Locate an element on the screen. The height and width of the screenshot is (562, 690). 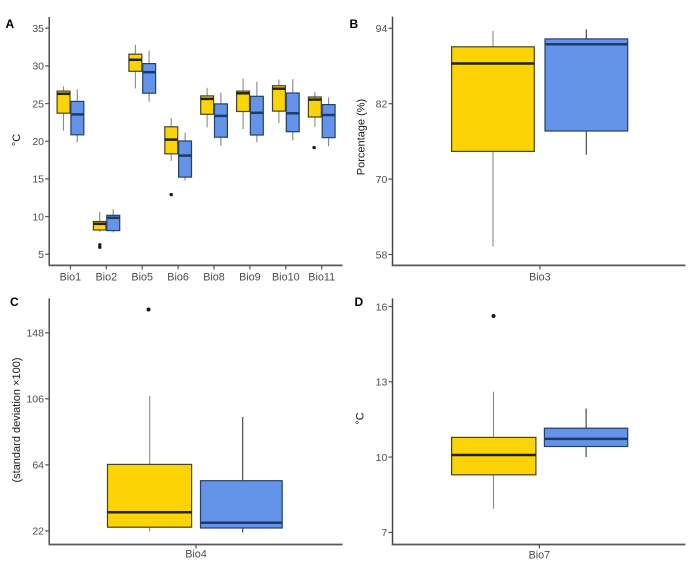
svg-text: (standard deviation ×100) is located at coordinates (17, 419).